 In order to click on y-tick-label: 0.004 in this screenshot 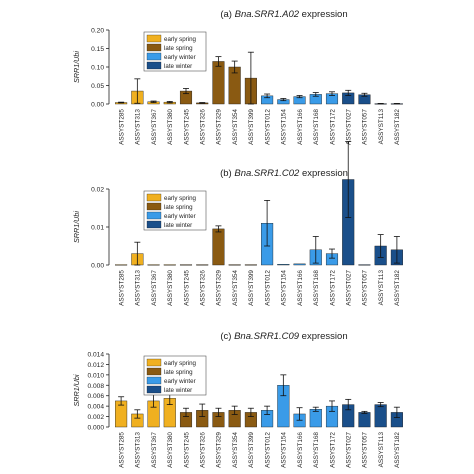, I will do `click(95, 407)`.